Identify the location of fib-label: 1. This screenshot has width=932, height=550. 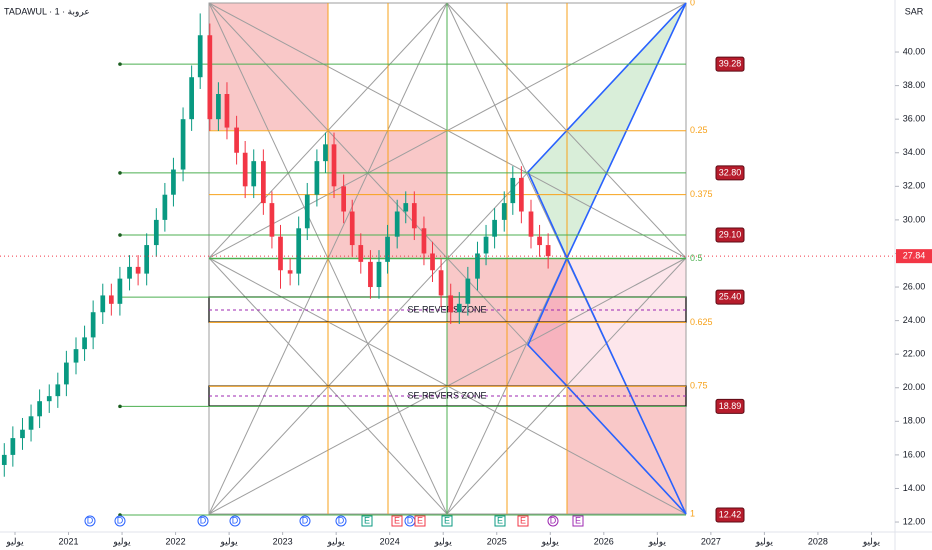
(692, 513).